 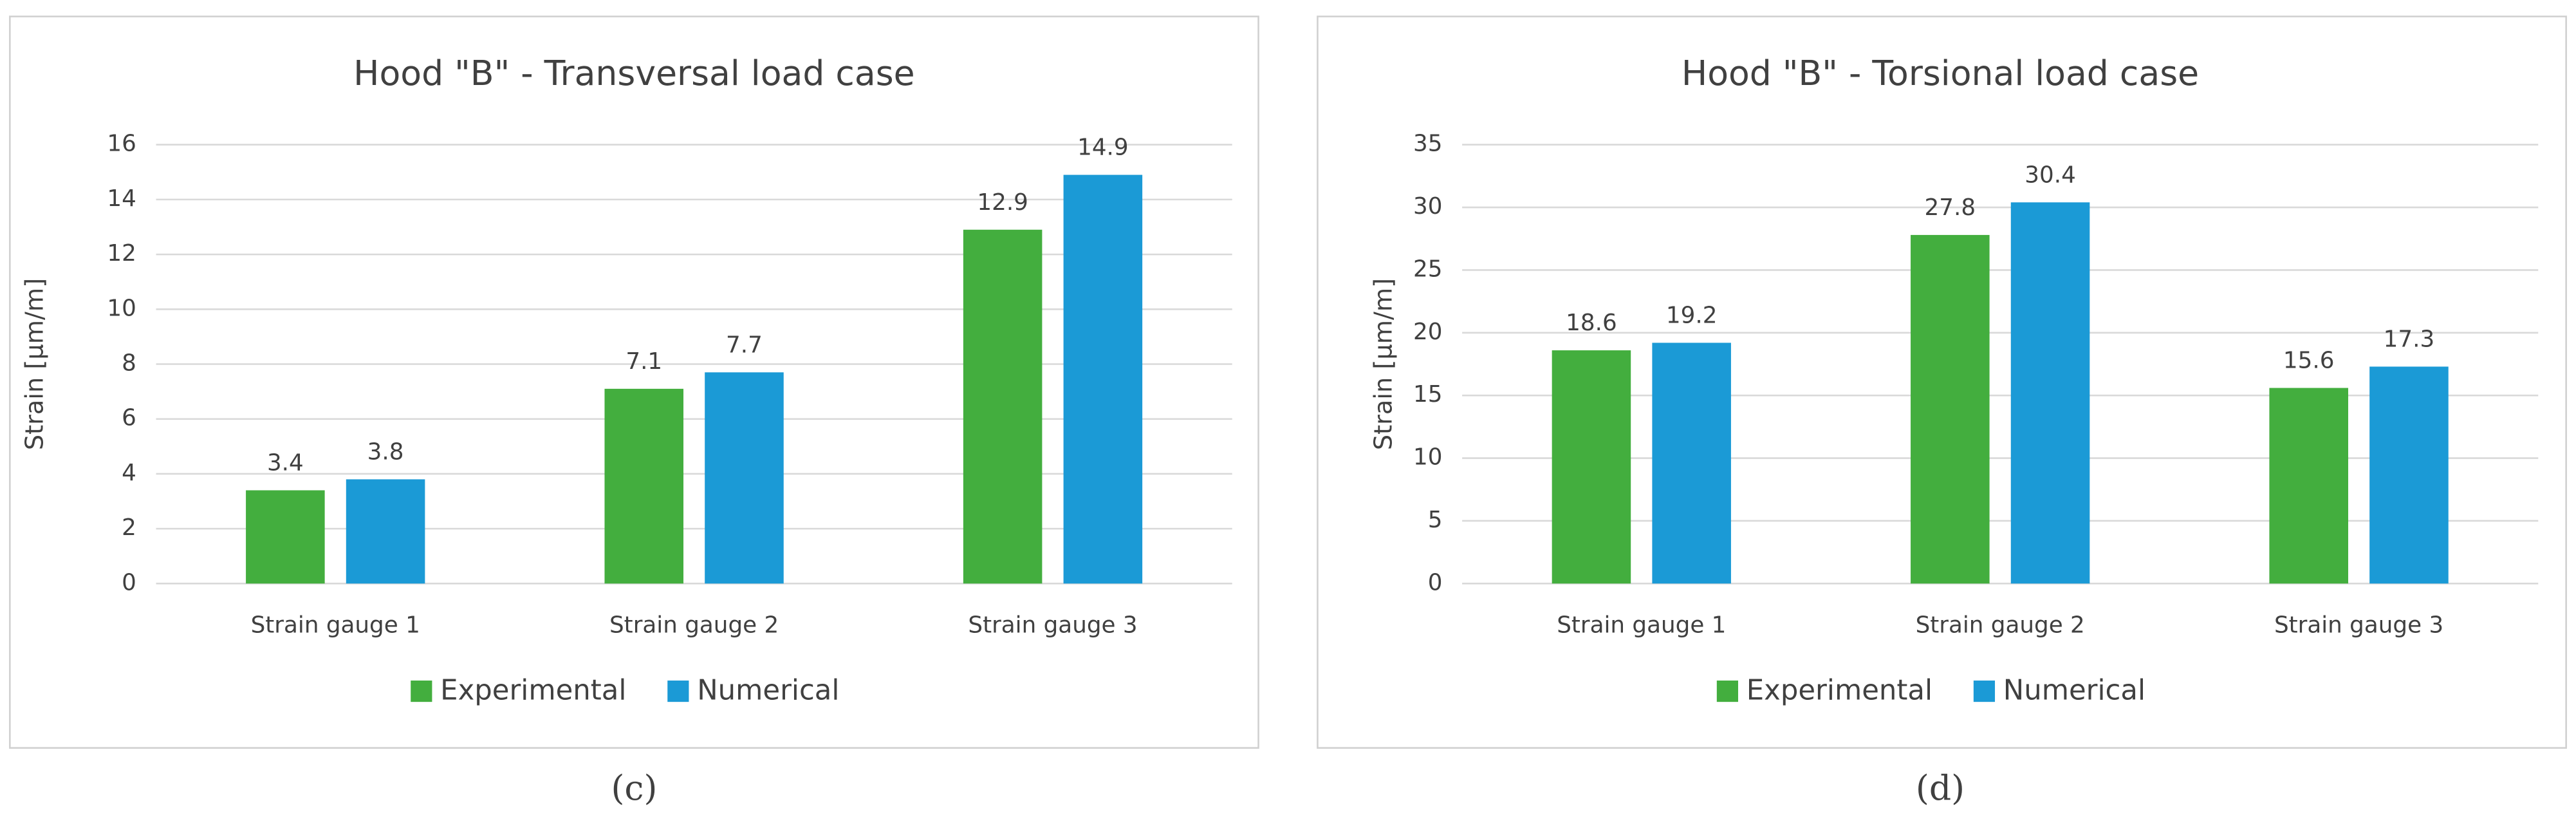 I want to click on y-tick-label: 30, so click(x=1428, y=206).